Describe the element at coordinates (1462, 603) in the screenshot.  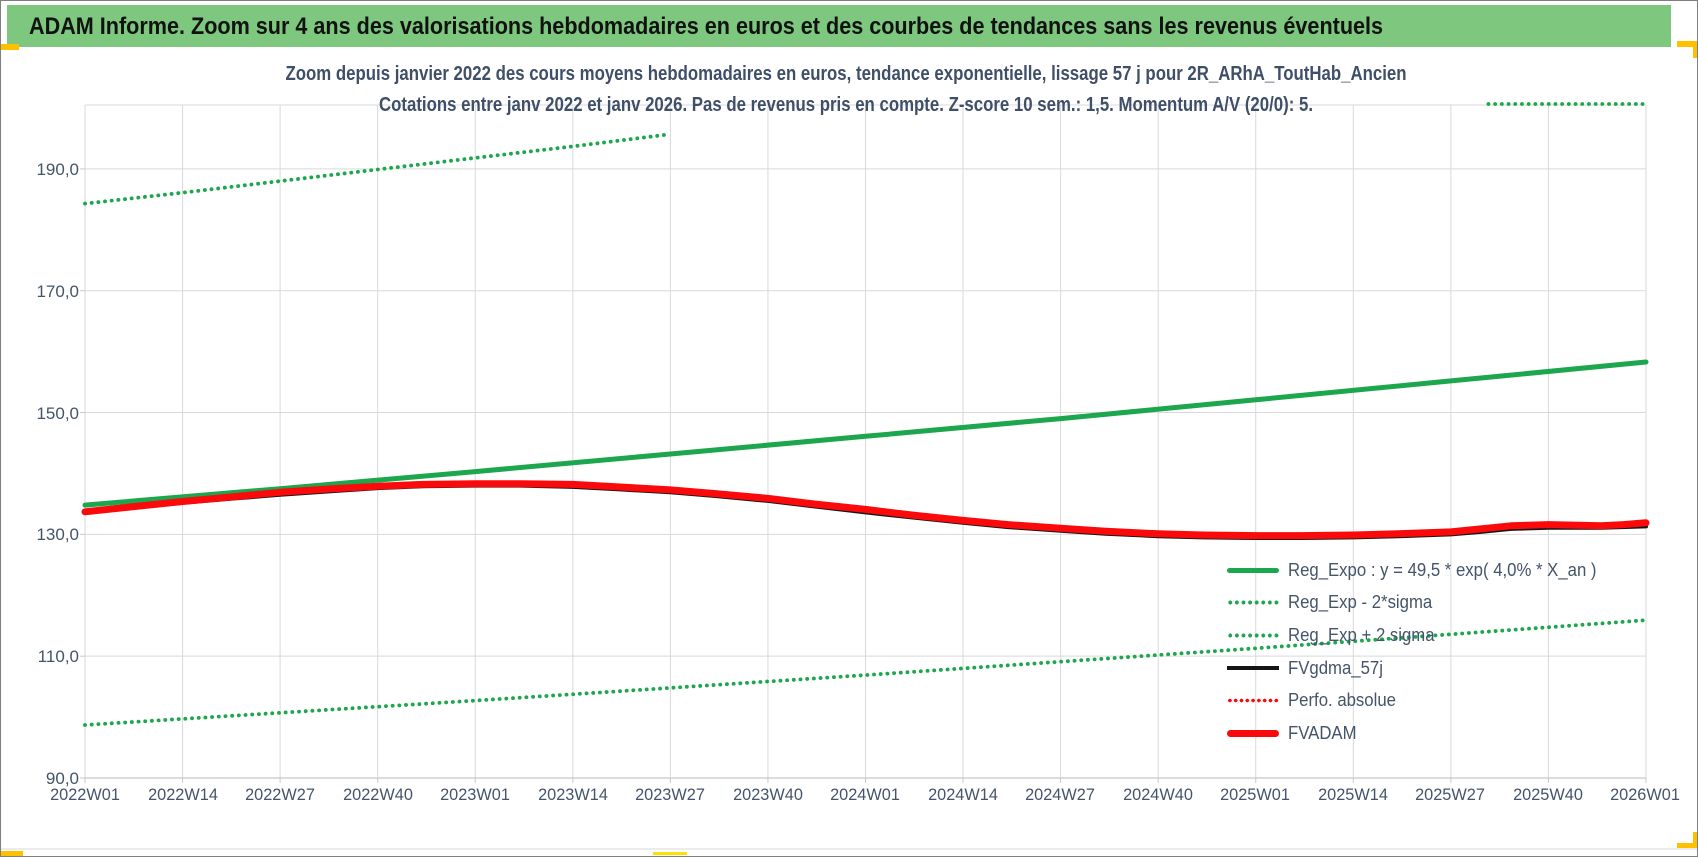
I see `legend-item-minus-2sigma: Reg_Exp - 2*sigma` at that location.